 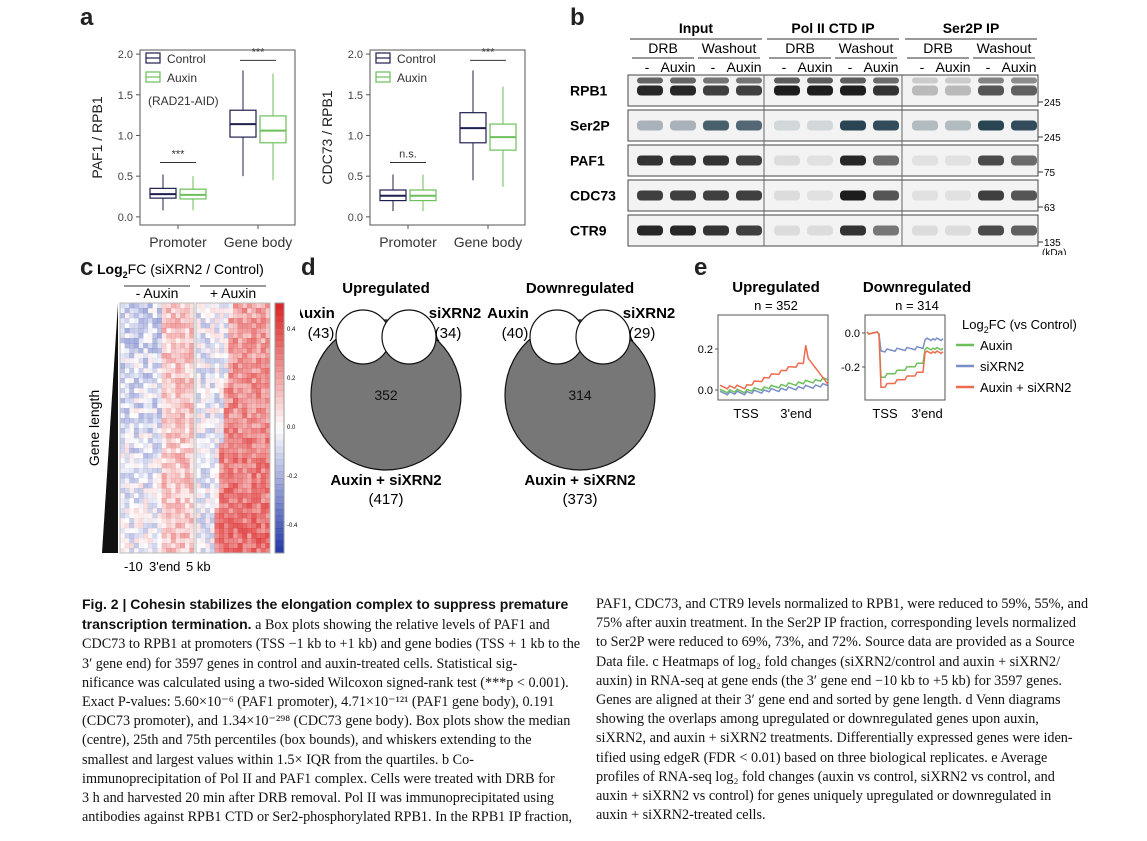 I want to click on blot-band-upper, so click(x=749, y=80).